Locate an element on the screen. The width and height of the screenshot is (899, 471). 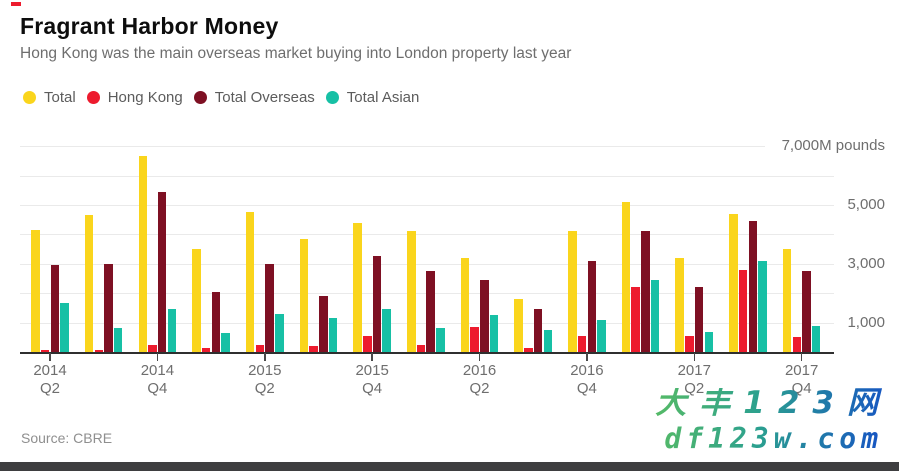
bar-total-overseas-2016-q2 is located at coordinates (484, 315).